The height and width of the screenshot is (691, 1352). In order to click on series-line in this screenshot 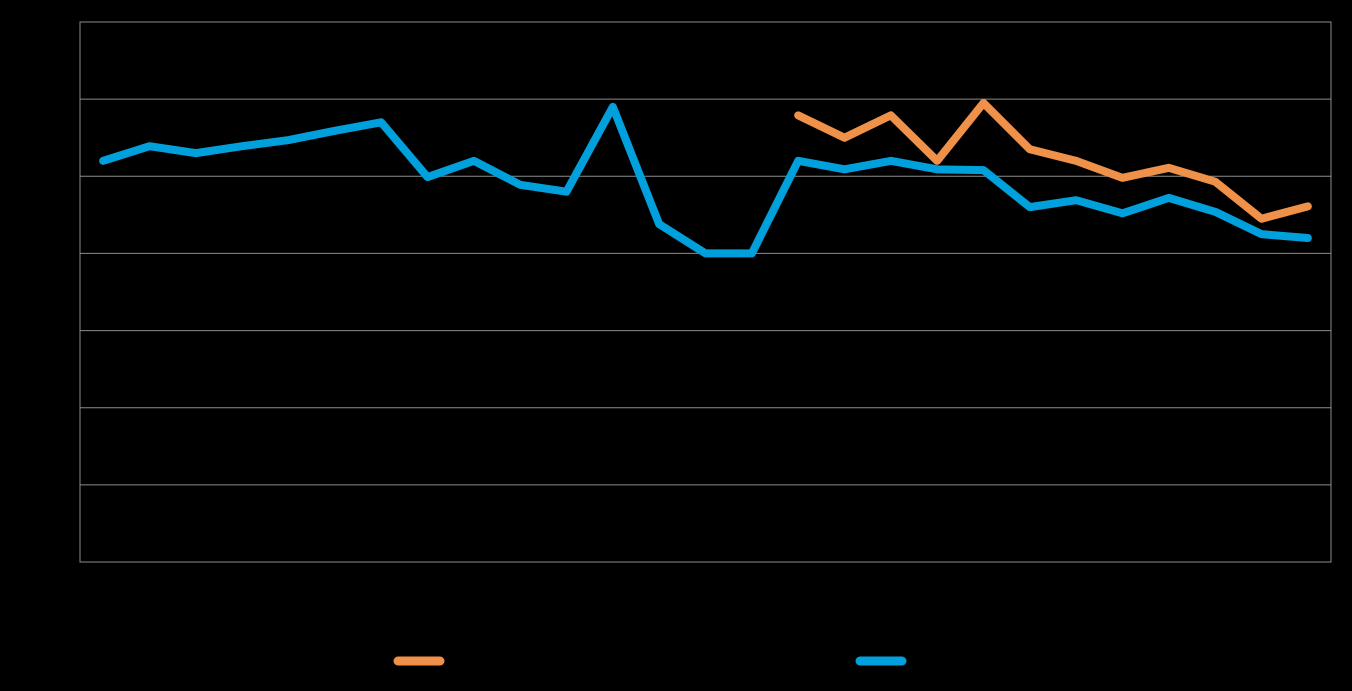, I will do `click(1053, 161)`.